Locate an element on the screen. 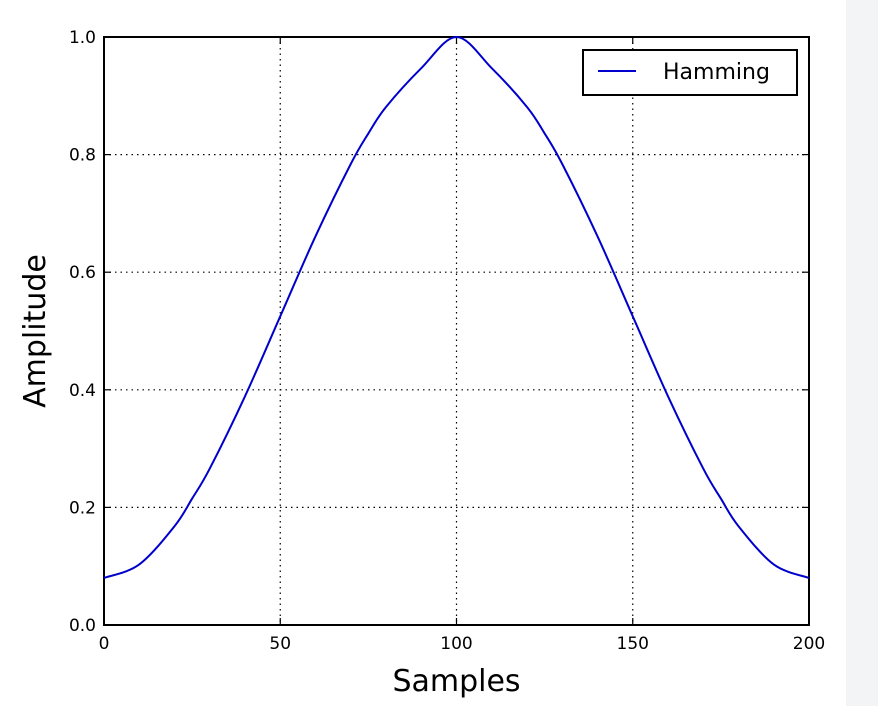 Image resolution: width=878 pixels, height=706 pixels. y-tick-labels: 0.0 0.2 0.4 0.6 0.8 1.0 is located at coordinates (82, 332).